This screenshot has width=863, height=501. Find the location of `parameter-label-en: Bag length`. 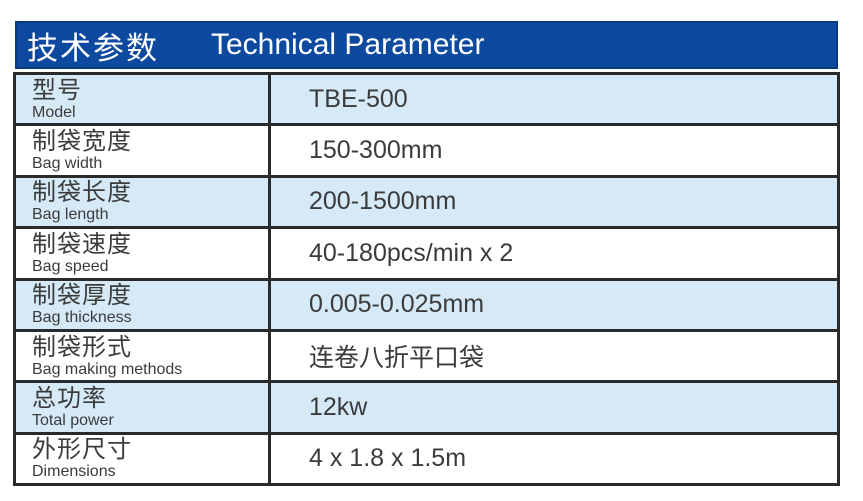

parameter-label-en: Bag length is located at coordinates (70, 215).